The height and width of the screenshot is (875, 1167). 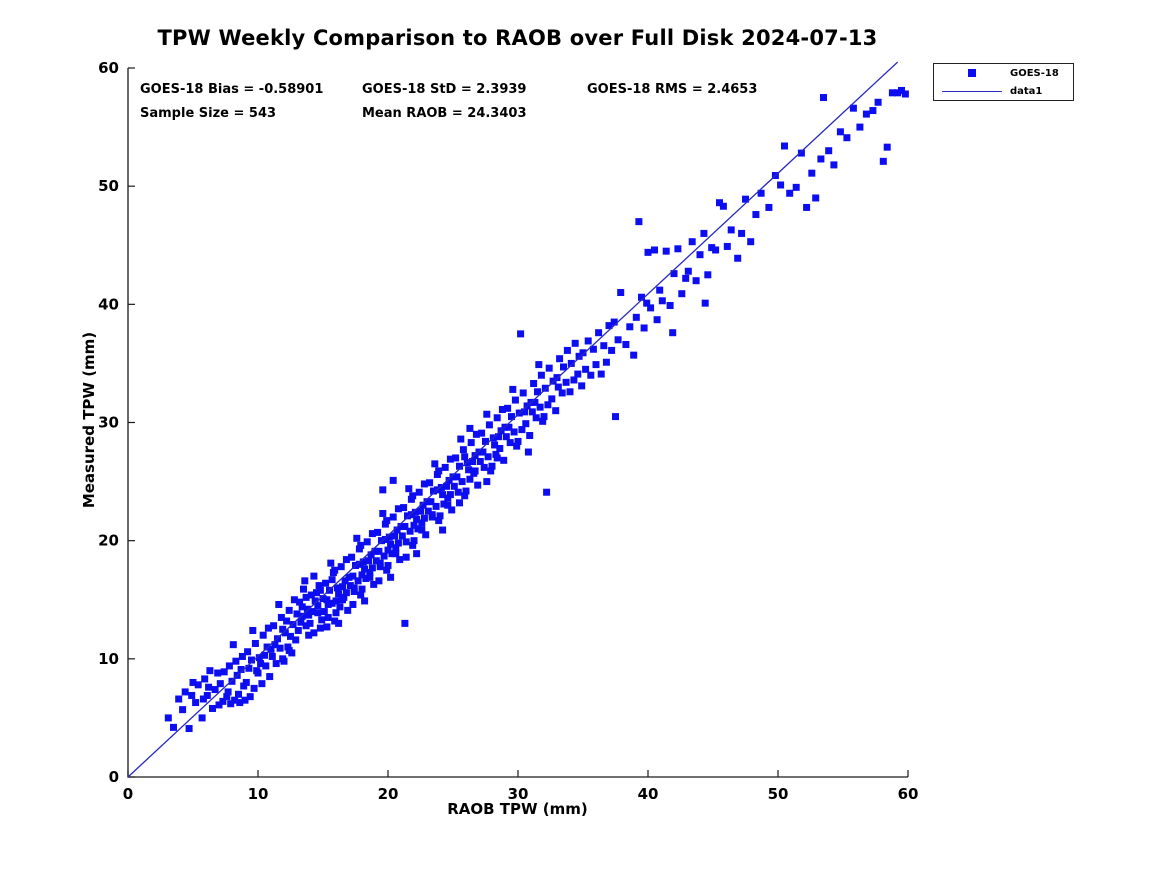 I want to click on y-tick-label: 20, so click(x=108, y=541).